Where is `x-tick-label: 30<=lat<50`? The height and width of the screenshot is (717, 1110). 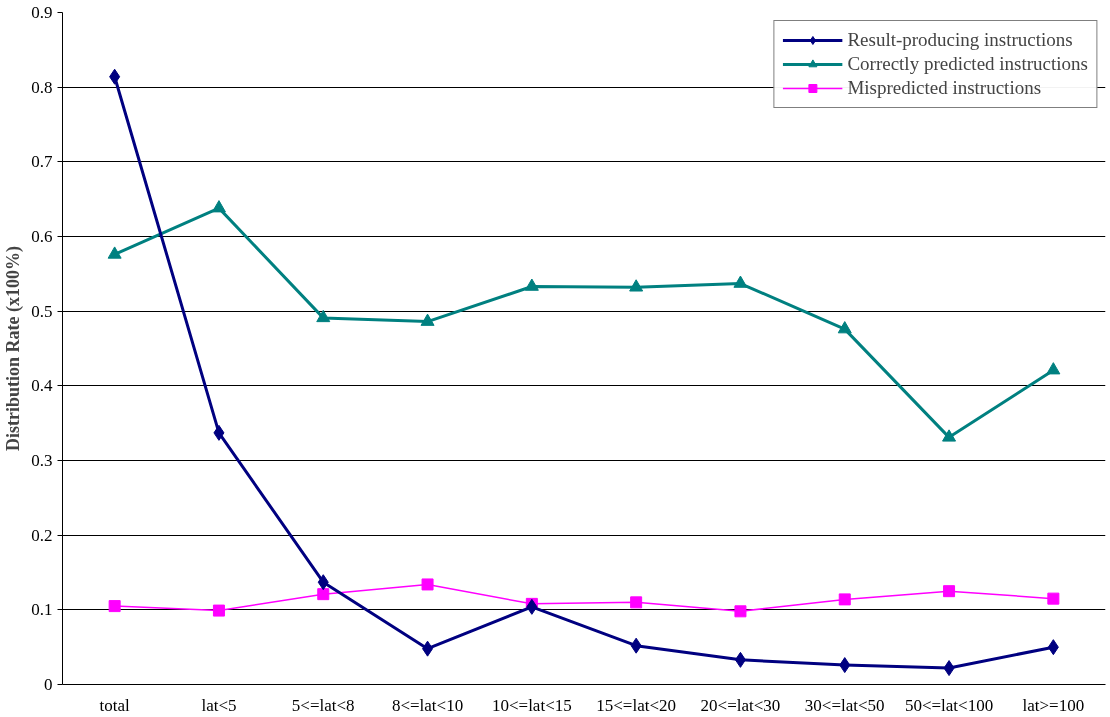 x-tick-label: 30<=lat<50 is located at coordinates (844, 705).